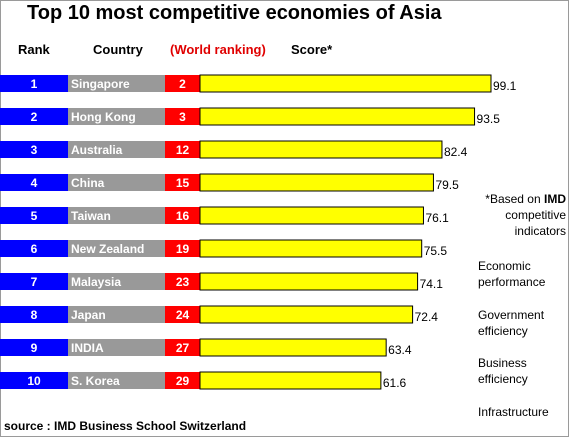  Describe the element at coordinates (505, 86) in the screenshot. I see `score-label: 99.1` at that location.